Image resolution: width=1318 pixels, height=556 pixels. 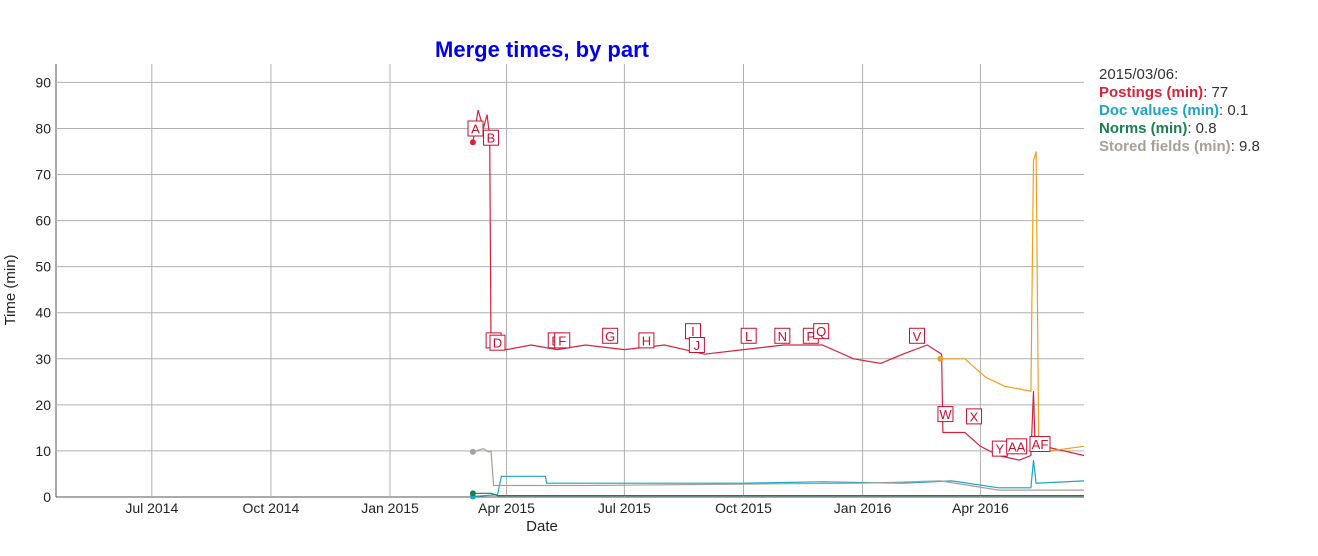 What do you see at coordinates (43, 128) in the screenshot?
I see `y-tick-label: 80` at bounding box center [43, 128].